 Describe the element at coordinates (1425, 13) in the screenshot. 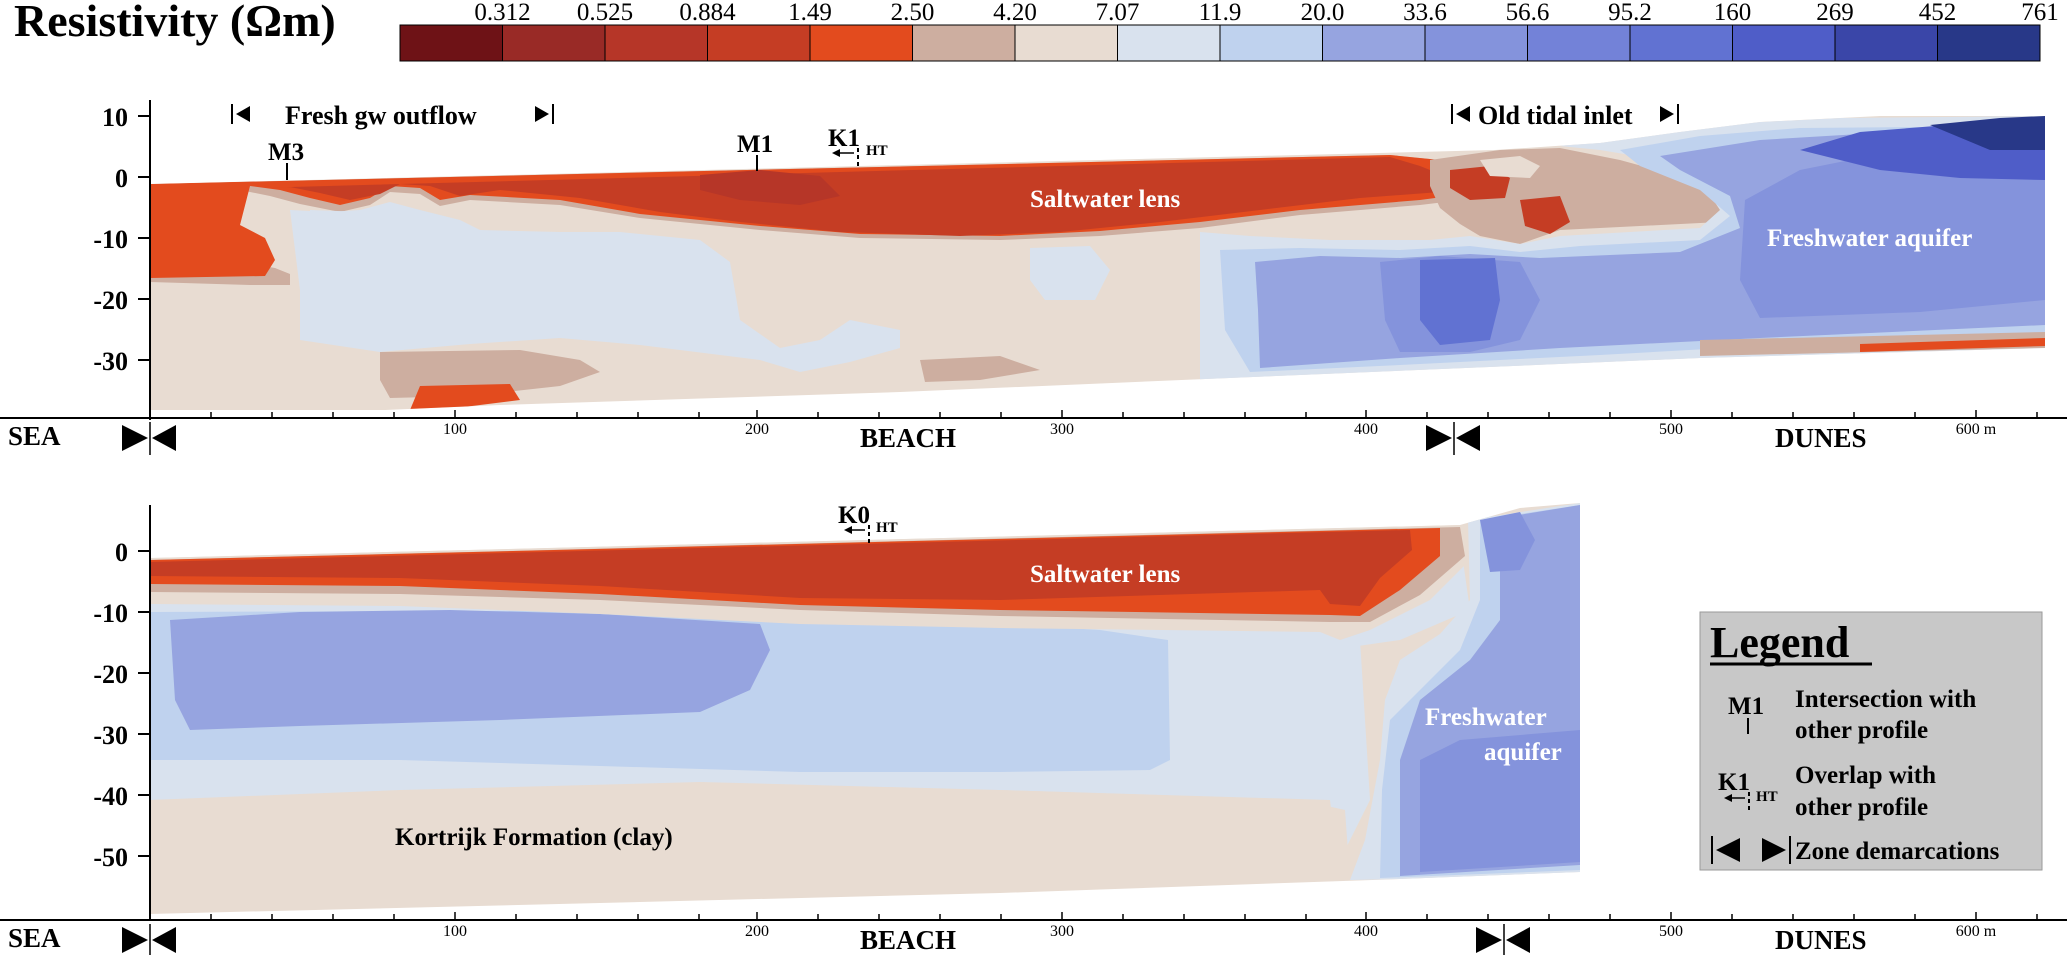

I see `colorbar-tick-label: 33.6` at that location.